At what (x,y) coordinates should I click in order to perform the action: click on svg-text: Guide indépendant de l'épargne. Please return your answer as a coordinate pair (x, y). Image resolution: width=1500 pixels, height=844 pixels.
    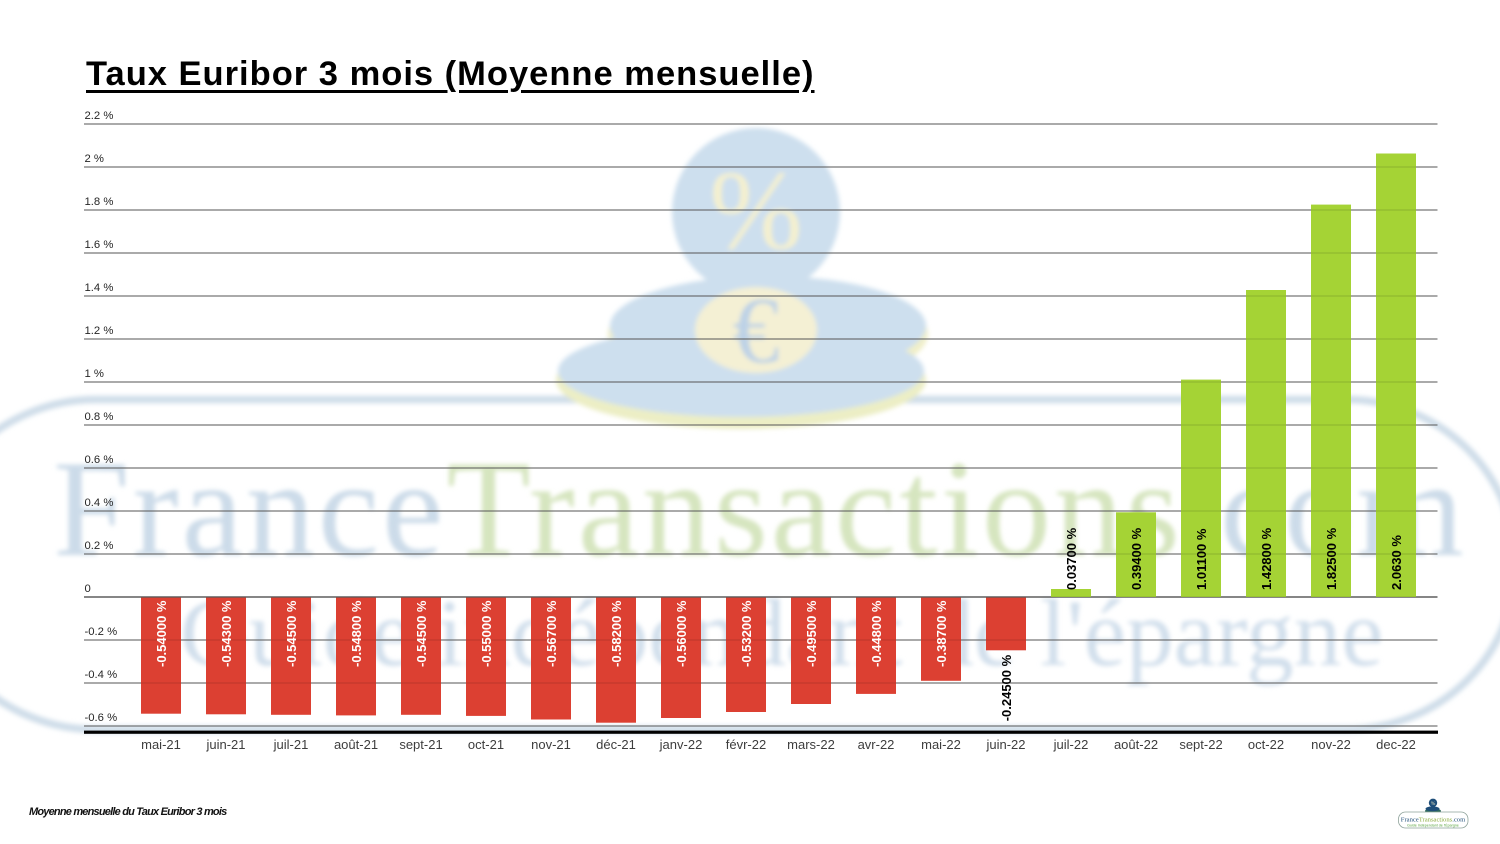
    Looking at the image, I should click on (782, 633).